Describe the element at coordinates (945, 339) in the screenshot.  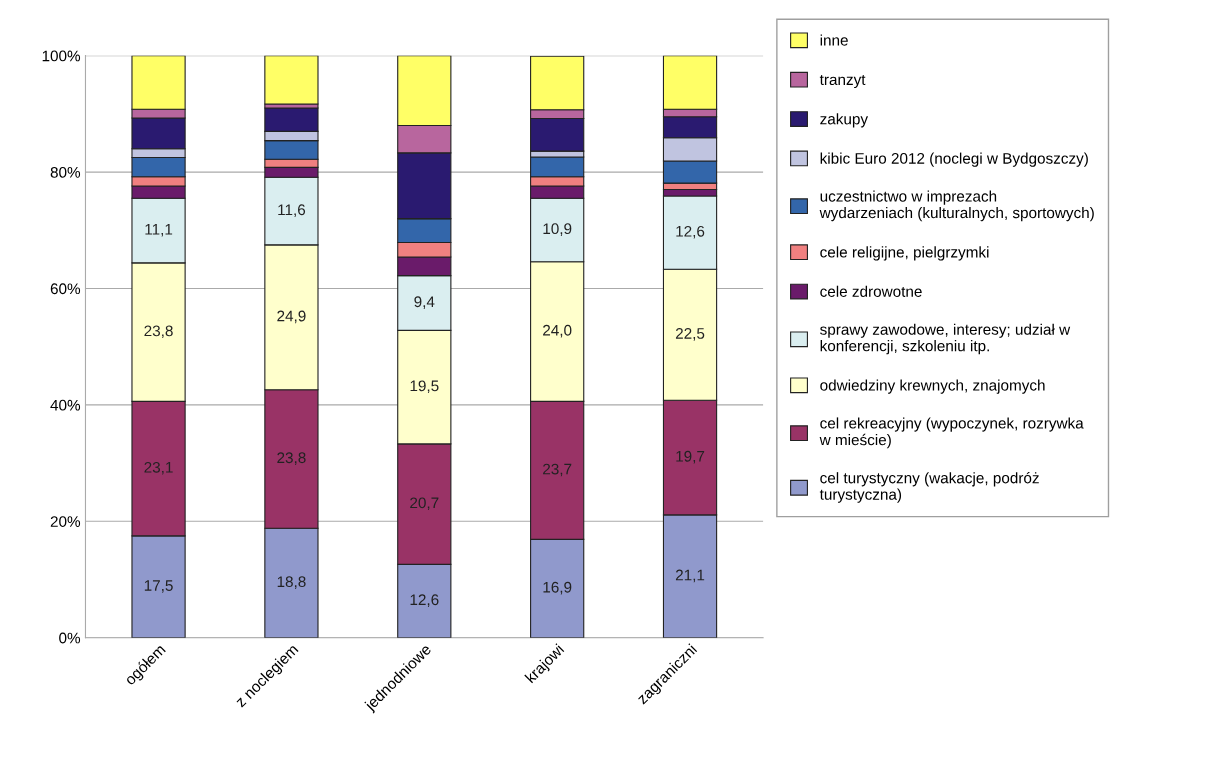
I see `legend-label: sprawy zawodowe, interesy; udział w konferencji, szkoleniu itp.` at that location.